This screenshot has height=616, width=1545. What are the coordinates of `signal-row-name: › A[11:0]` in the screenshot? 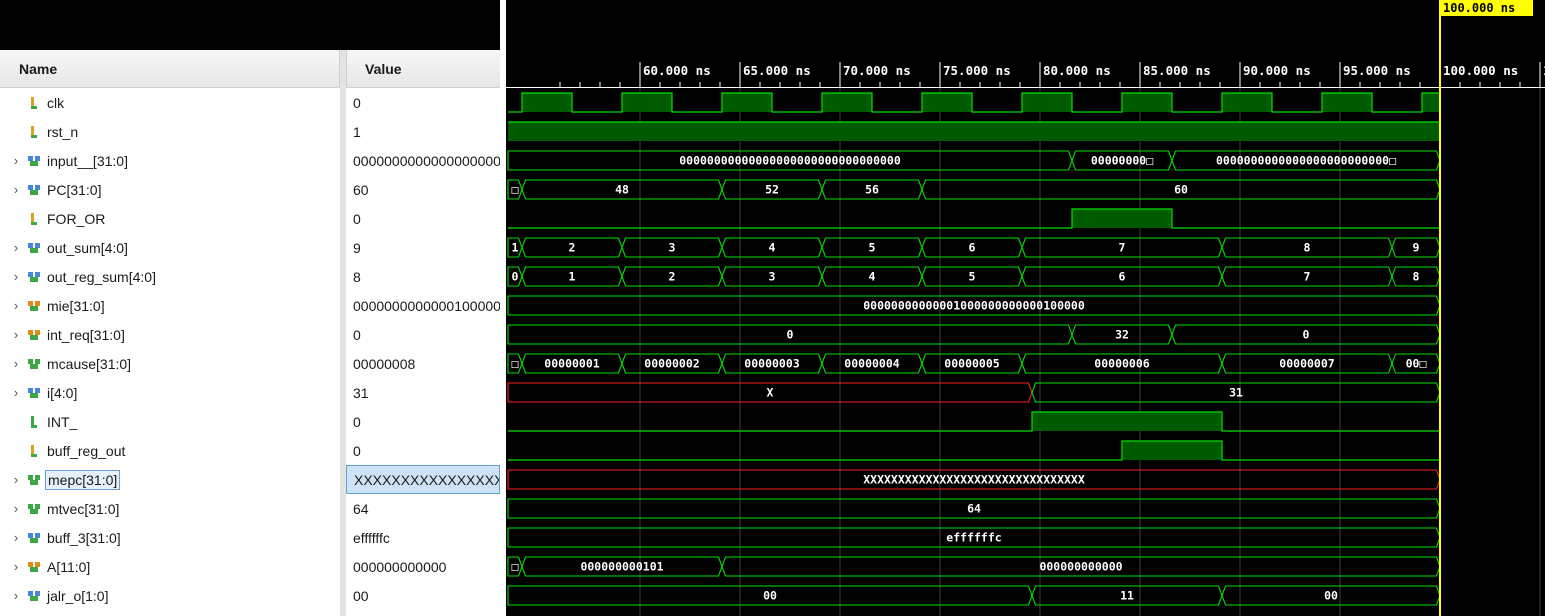 It's located at (170, 566).